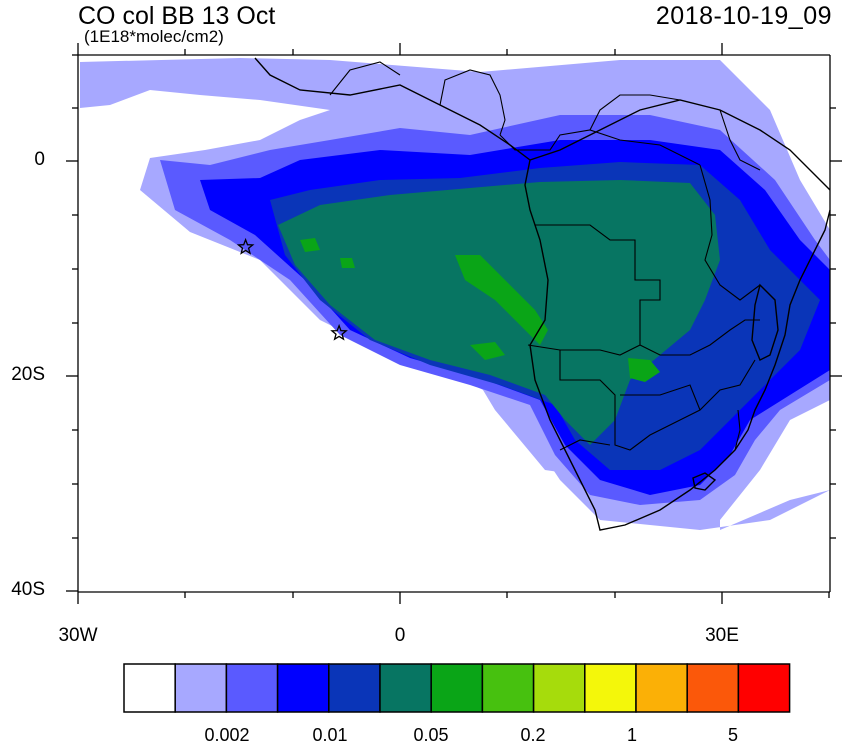  What do you see at coordinates (177, 16) in the screenshot?
I see `map-title: CO col BB 13 Oct` at bounding box center [177, 16].